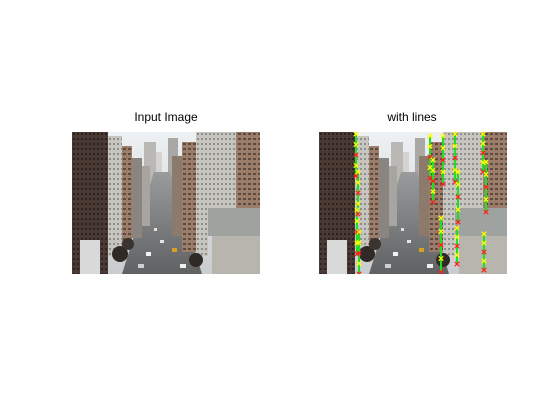 Image resolution: width=560 pixels, height=420 pixels. Describe the element at coordinates (166, 117) in the screenshot. I see `input-image-title: Input Image` at that location.